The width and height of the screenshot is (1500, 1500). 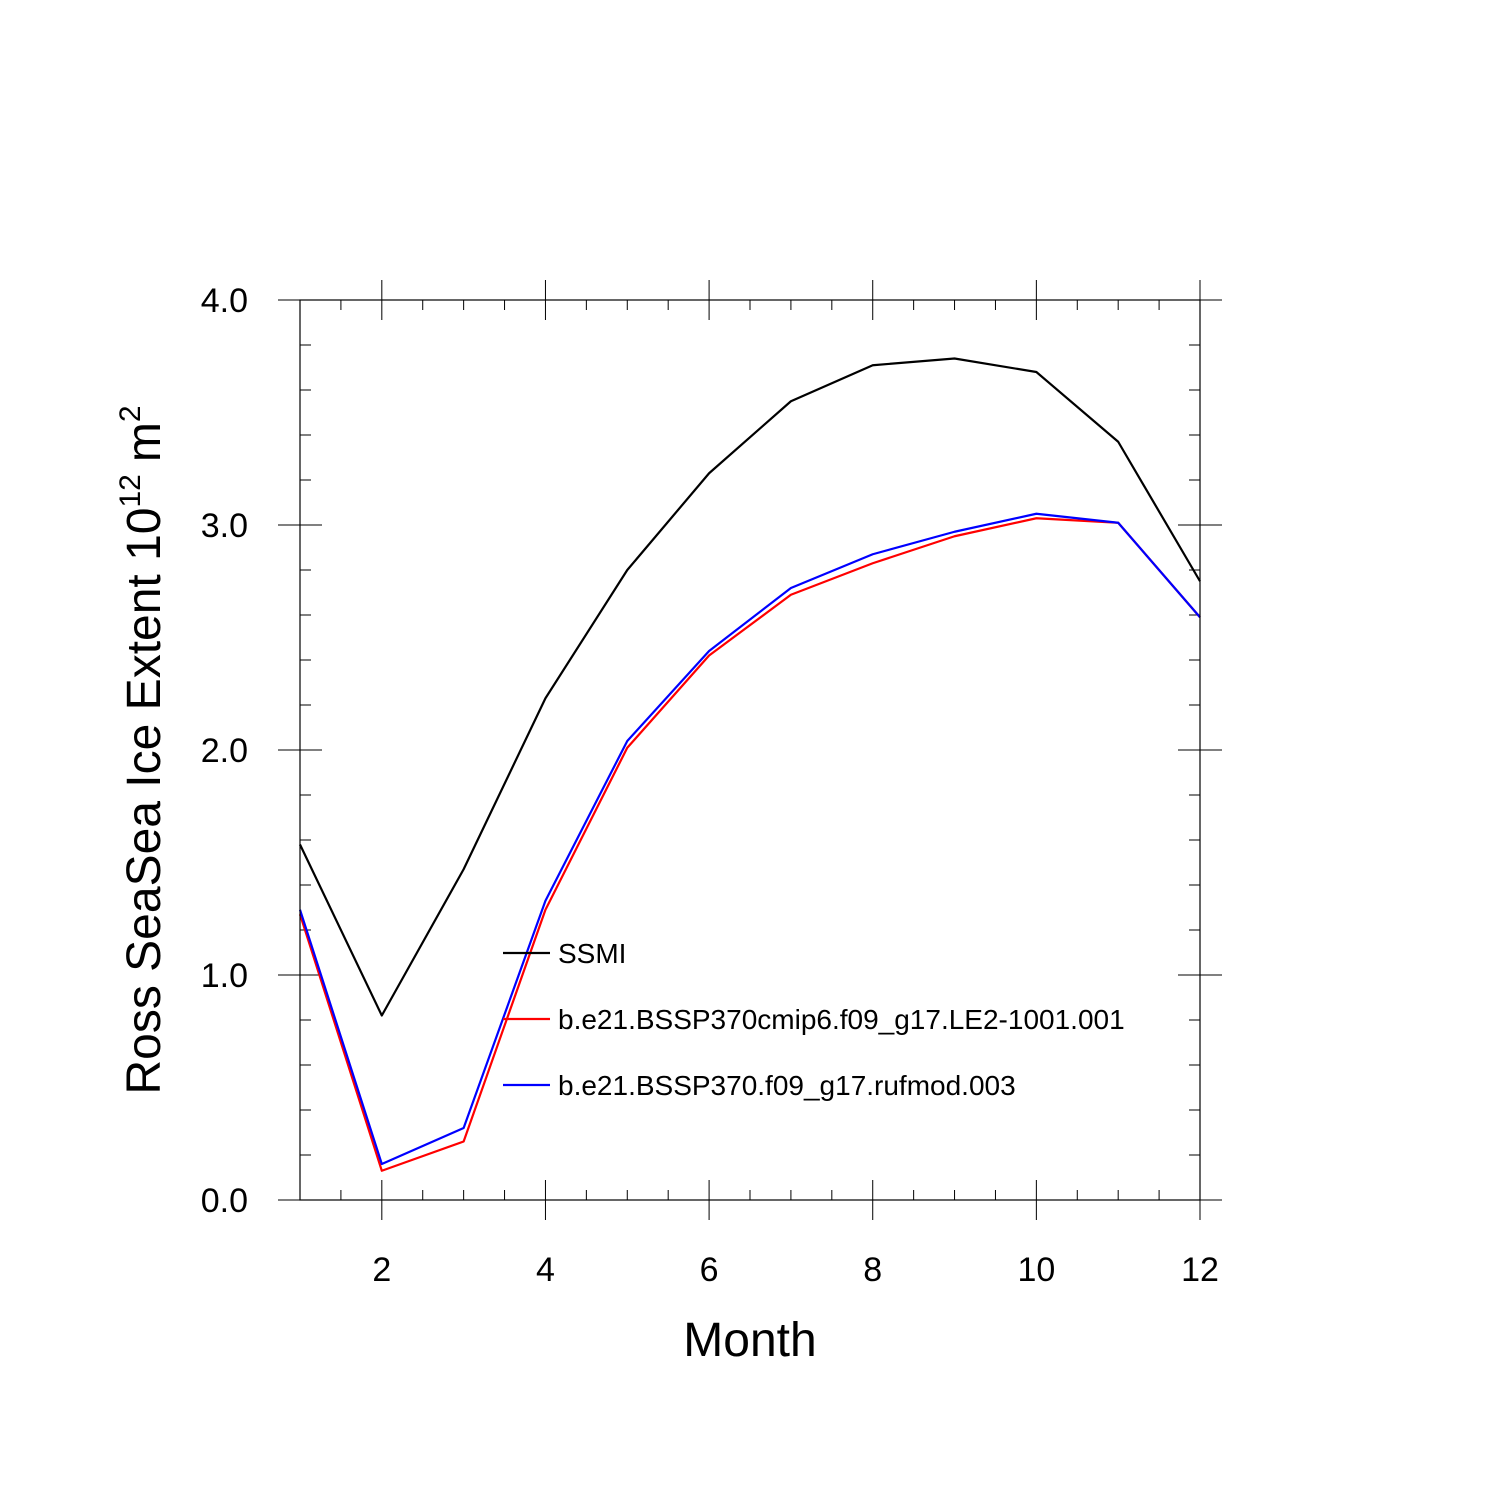 I want to click on legend-label: SSMI, so click(x=592, y=953).